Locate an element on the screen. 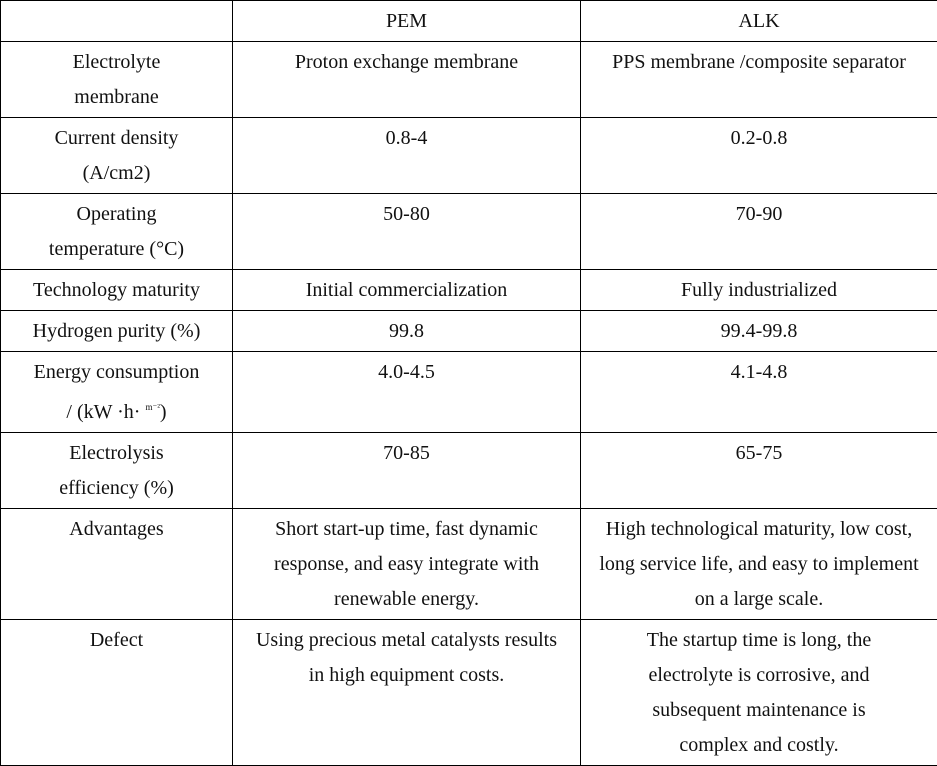 The height and width of the screenshot is (766, 937). row-label: Current density (A/cm2) is located at coordinates (117, 156).